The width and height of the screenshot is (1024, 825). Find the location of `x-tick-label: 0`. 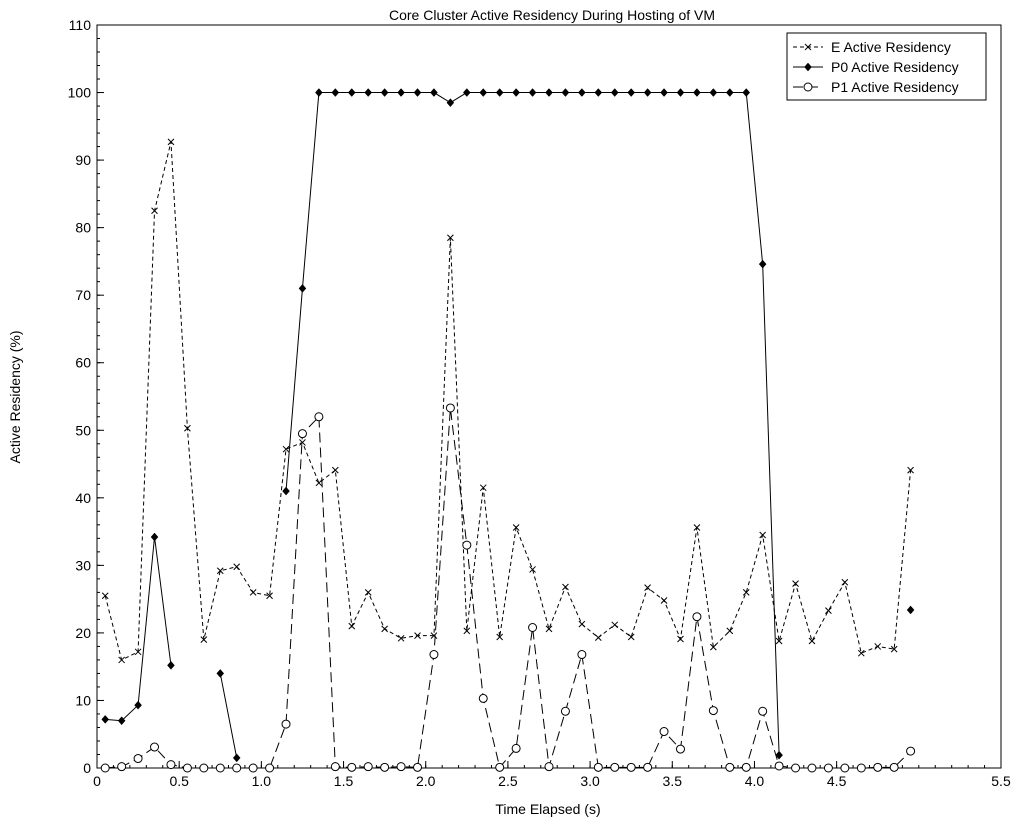

x-tick-label: 0 is located at coordinates (97, 781).